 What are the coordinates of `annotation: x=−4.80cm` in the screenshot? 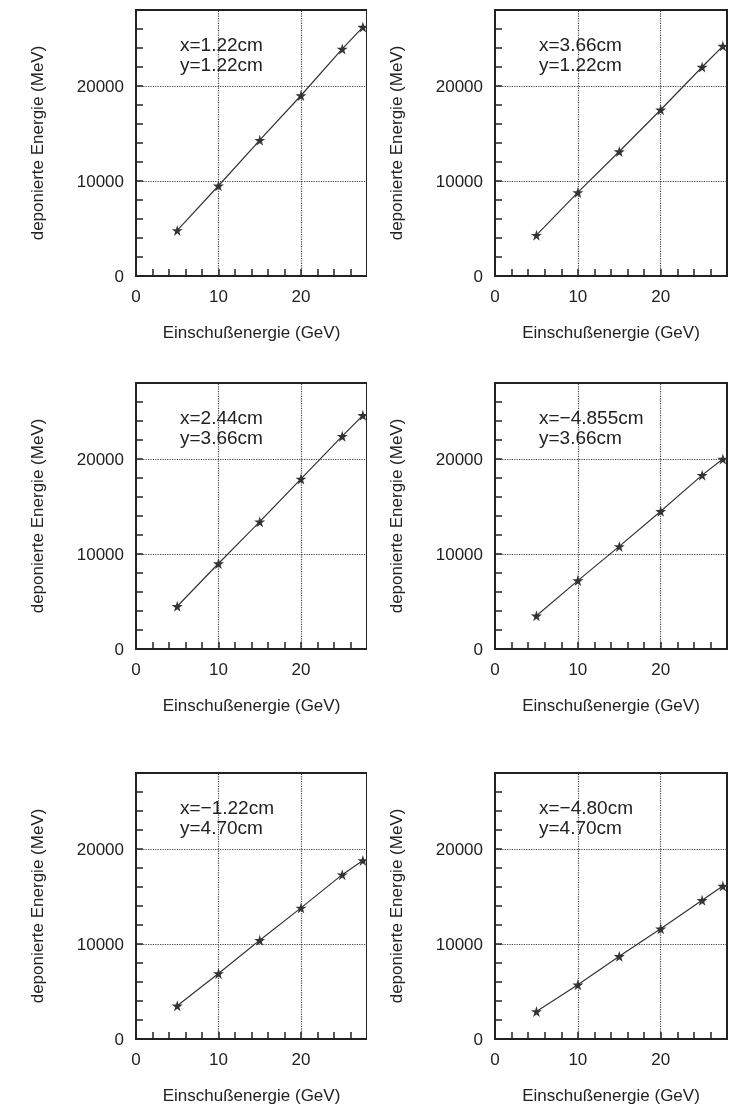 It's located at (586, 807).